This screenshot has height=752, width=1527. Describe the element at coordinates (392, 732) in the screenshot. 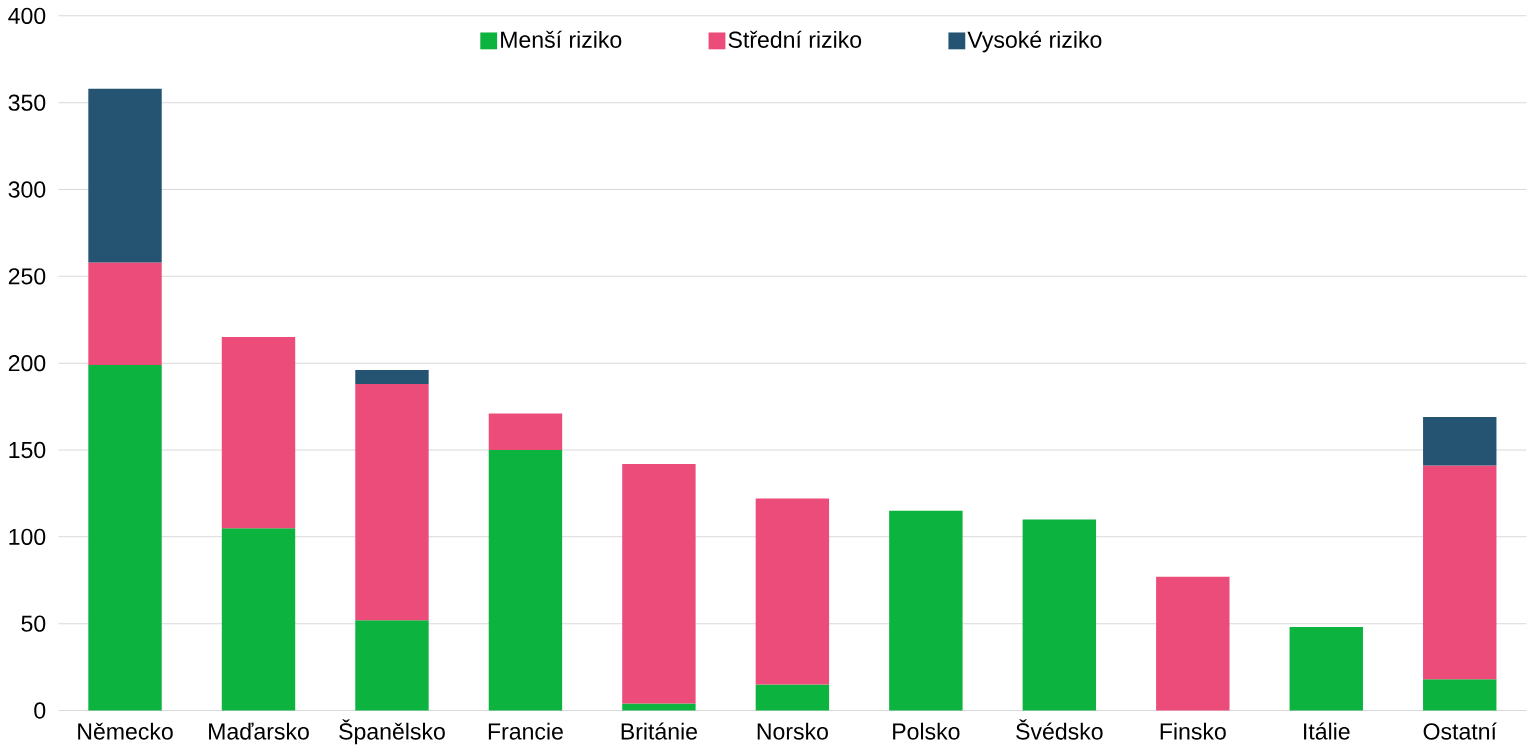

I see `x-tick-label: Španělsko` at that location.